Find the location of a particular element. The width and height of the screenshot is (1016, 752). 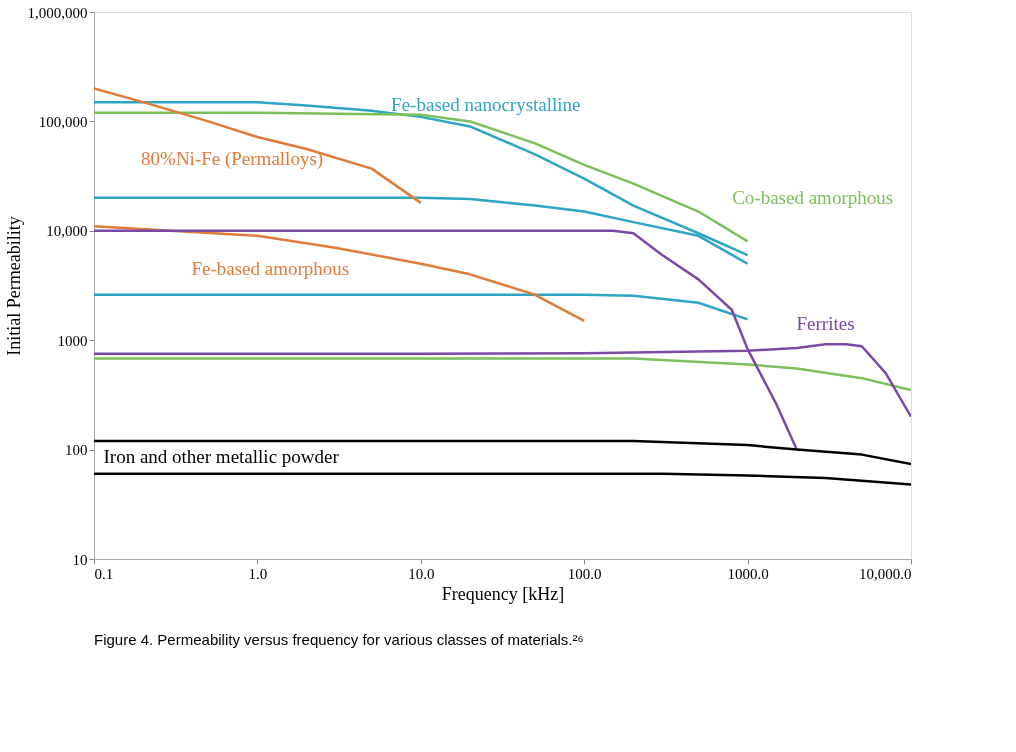

x-tick-label: 100.0 is located at coordinates (584, 573).